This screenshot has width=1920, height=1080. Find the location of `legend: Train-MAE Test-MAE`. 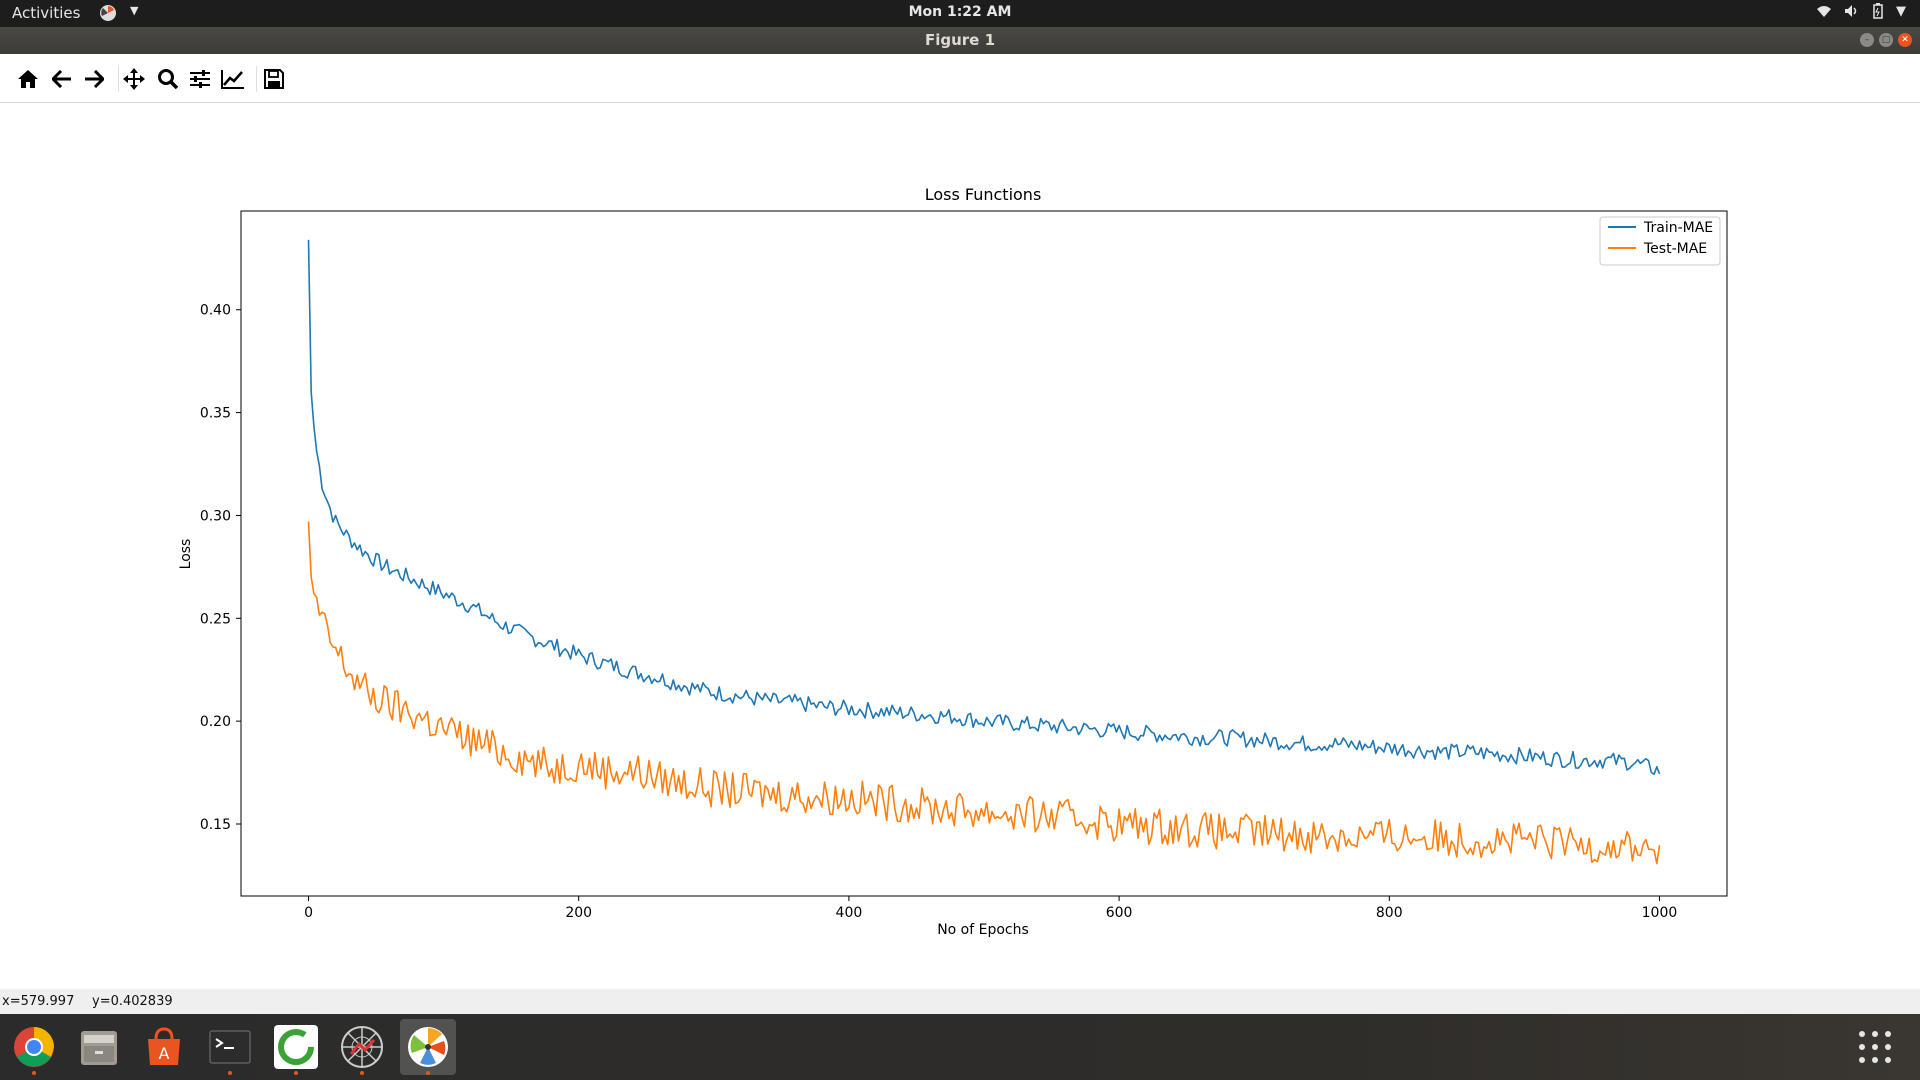

legend: Train-MAE Test-MAE is located at coordinates (1660, 241).